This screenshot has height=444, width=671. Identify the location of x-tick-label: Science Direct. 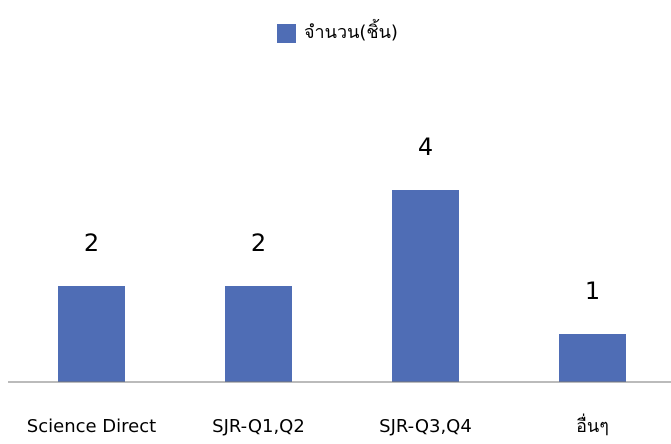
(91, 426).